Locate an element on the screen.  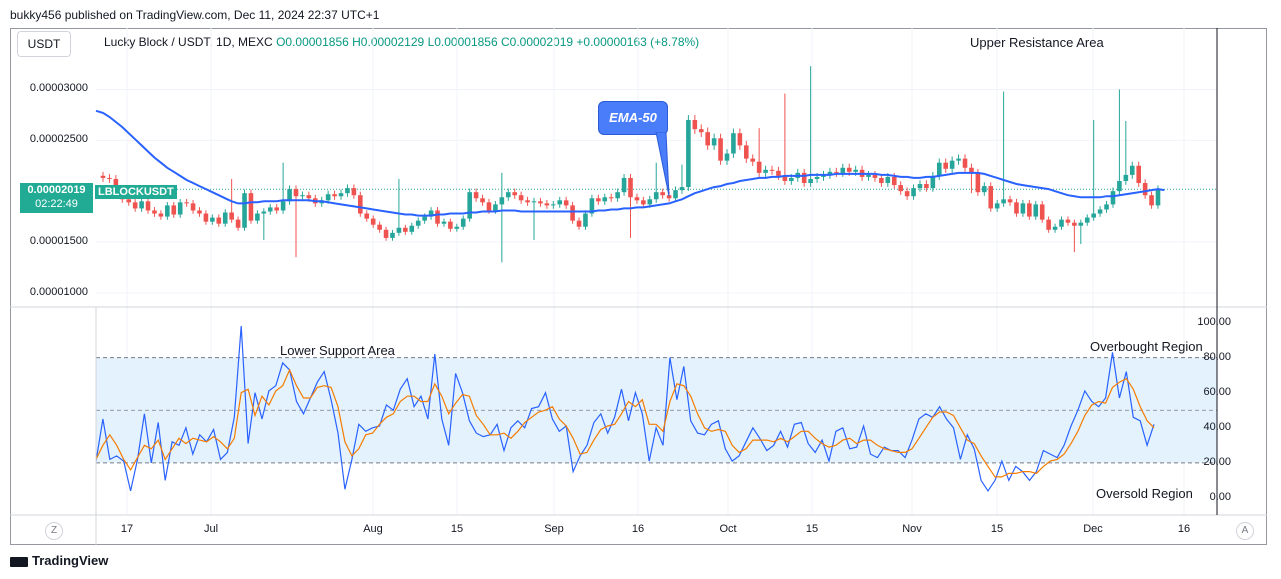
lower-support-label: Lower Support Area is located at coordinates (337, 350).